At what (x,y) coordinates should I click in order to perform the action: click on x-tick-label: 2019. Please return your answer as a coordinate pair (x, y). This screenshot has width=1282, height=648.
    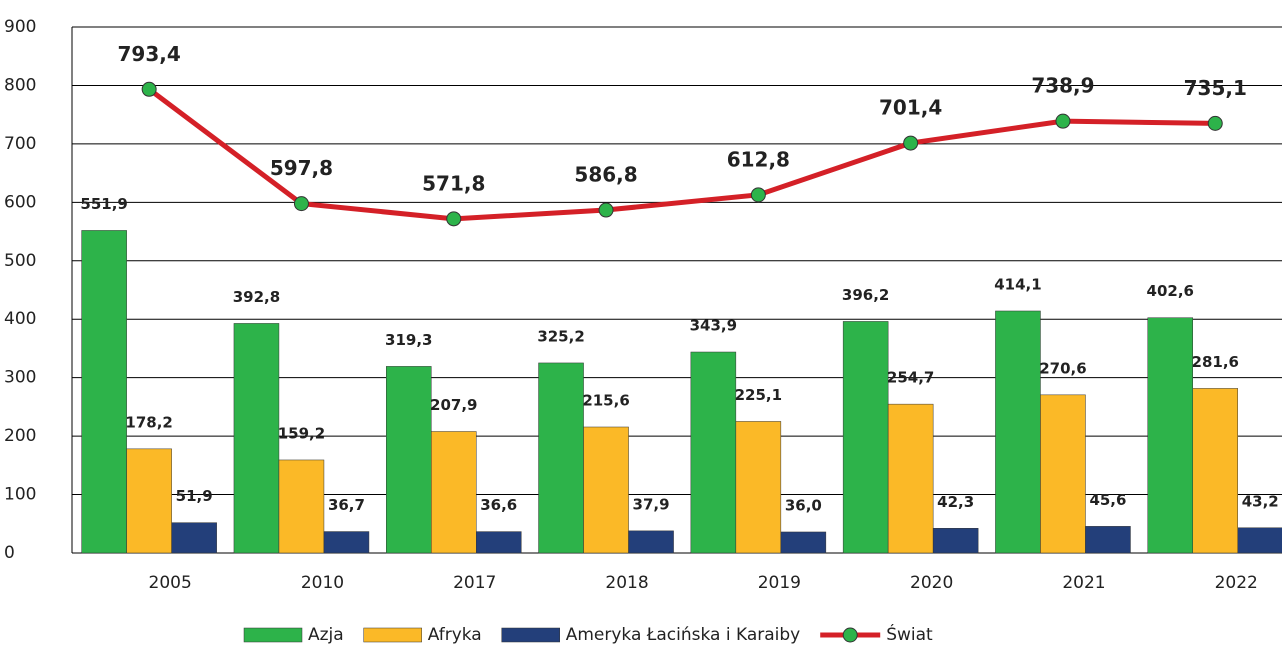
    Looking at the image, I should click on (779, 583).